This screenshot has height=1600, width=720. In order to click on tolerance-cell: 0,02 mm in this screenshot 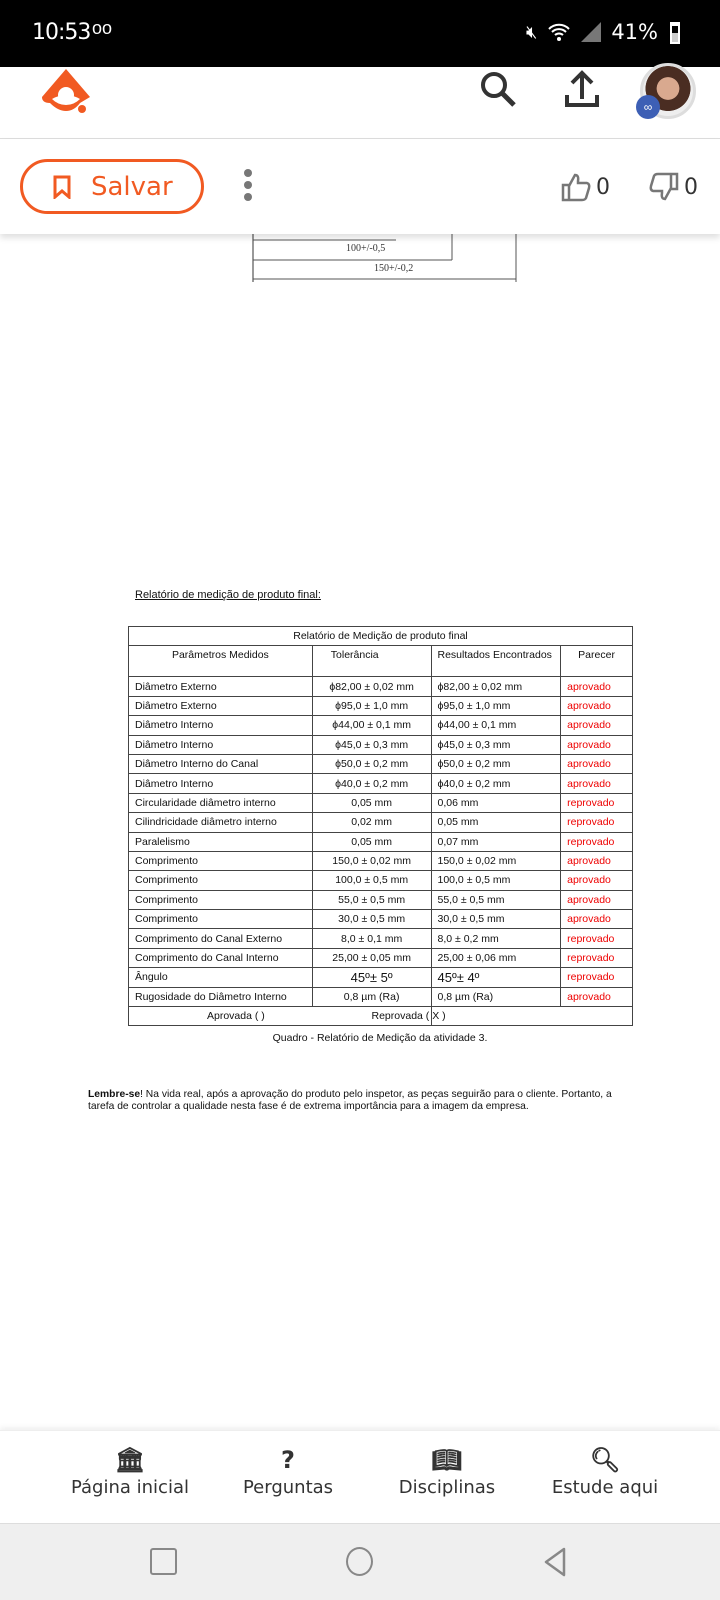, I will do `click(371, 822)`.